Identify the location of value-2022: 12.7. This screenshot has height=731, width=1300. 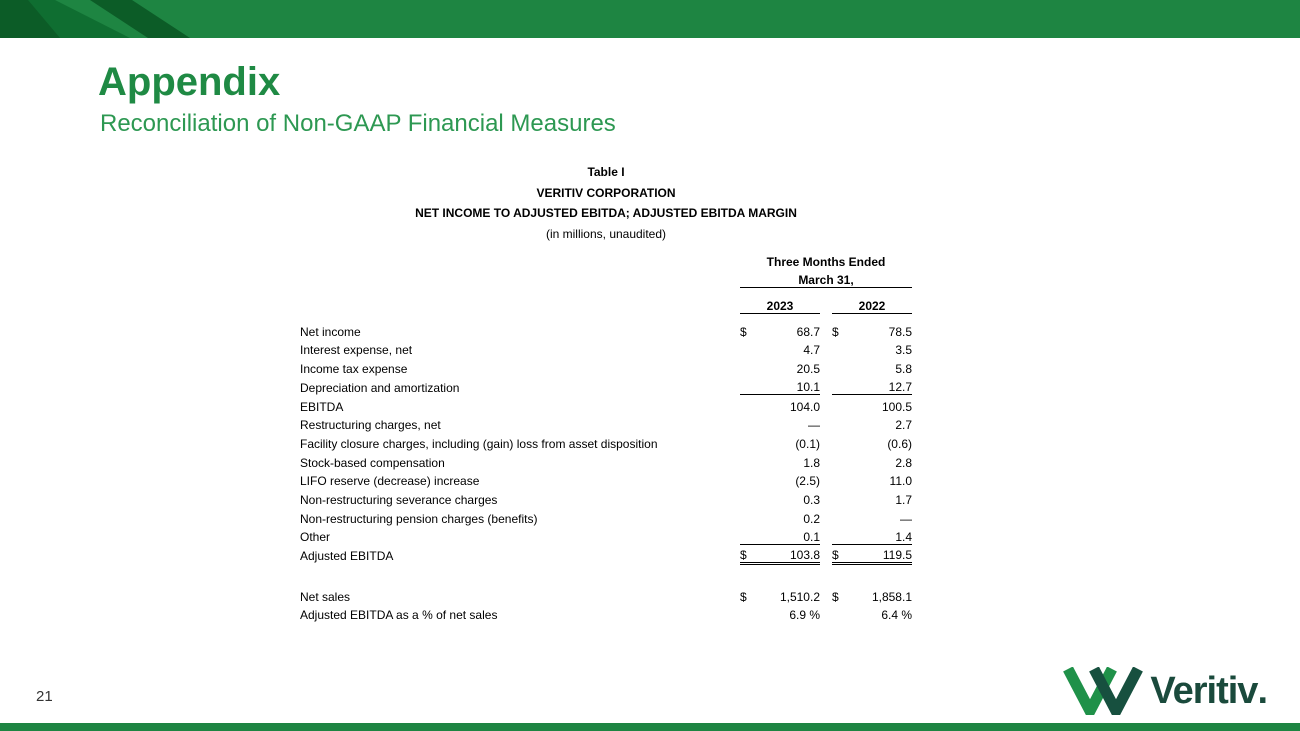
(881, 386).